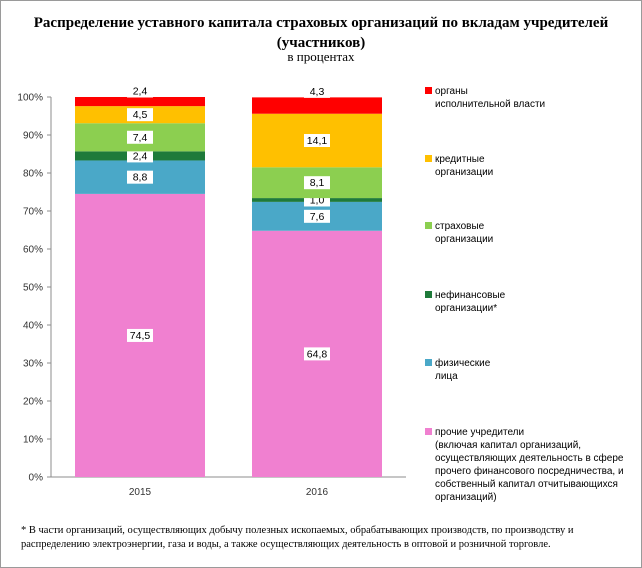  Describe the element at coordinates (460, 159) in the screenshot. I see `legend-label-line1: кредитные` at that location.